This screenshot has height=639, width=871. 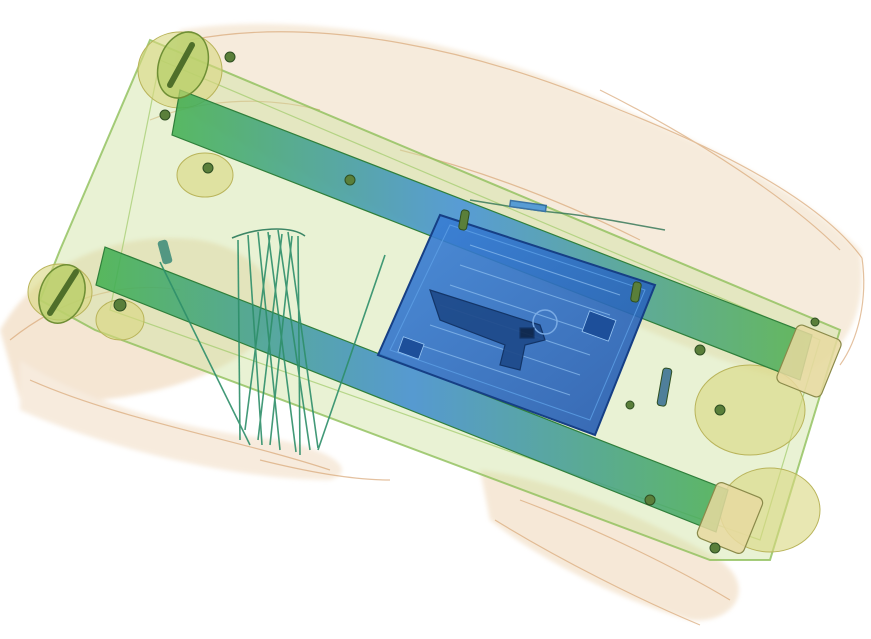 What do you see at coordinates (567, 215) in the screenshot?
I see `cable` at bounding box center [567, 215].